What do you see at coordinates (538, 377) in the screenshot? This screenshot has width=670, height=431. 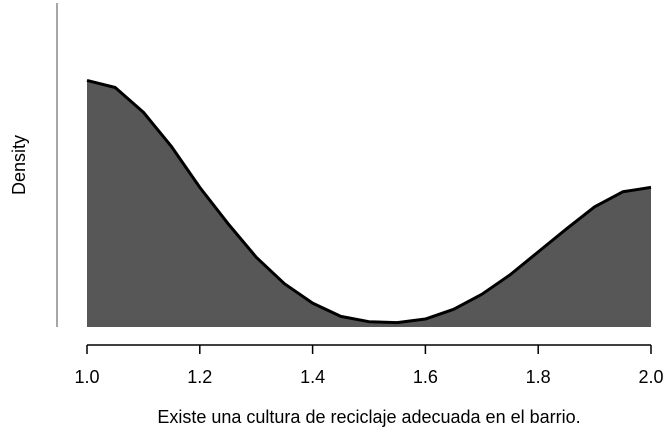 I see `x-tick-label: 1.8` at bounding box center [538, 377].